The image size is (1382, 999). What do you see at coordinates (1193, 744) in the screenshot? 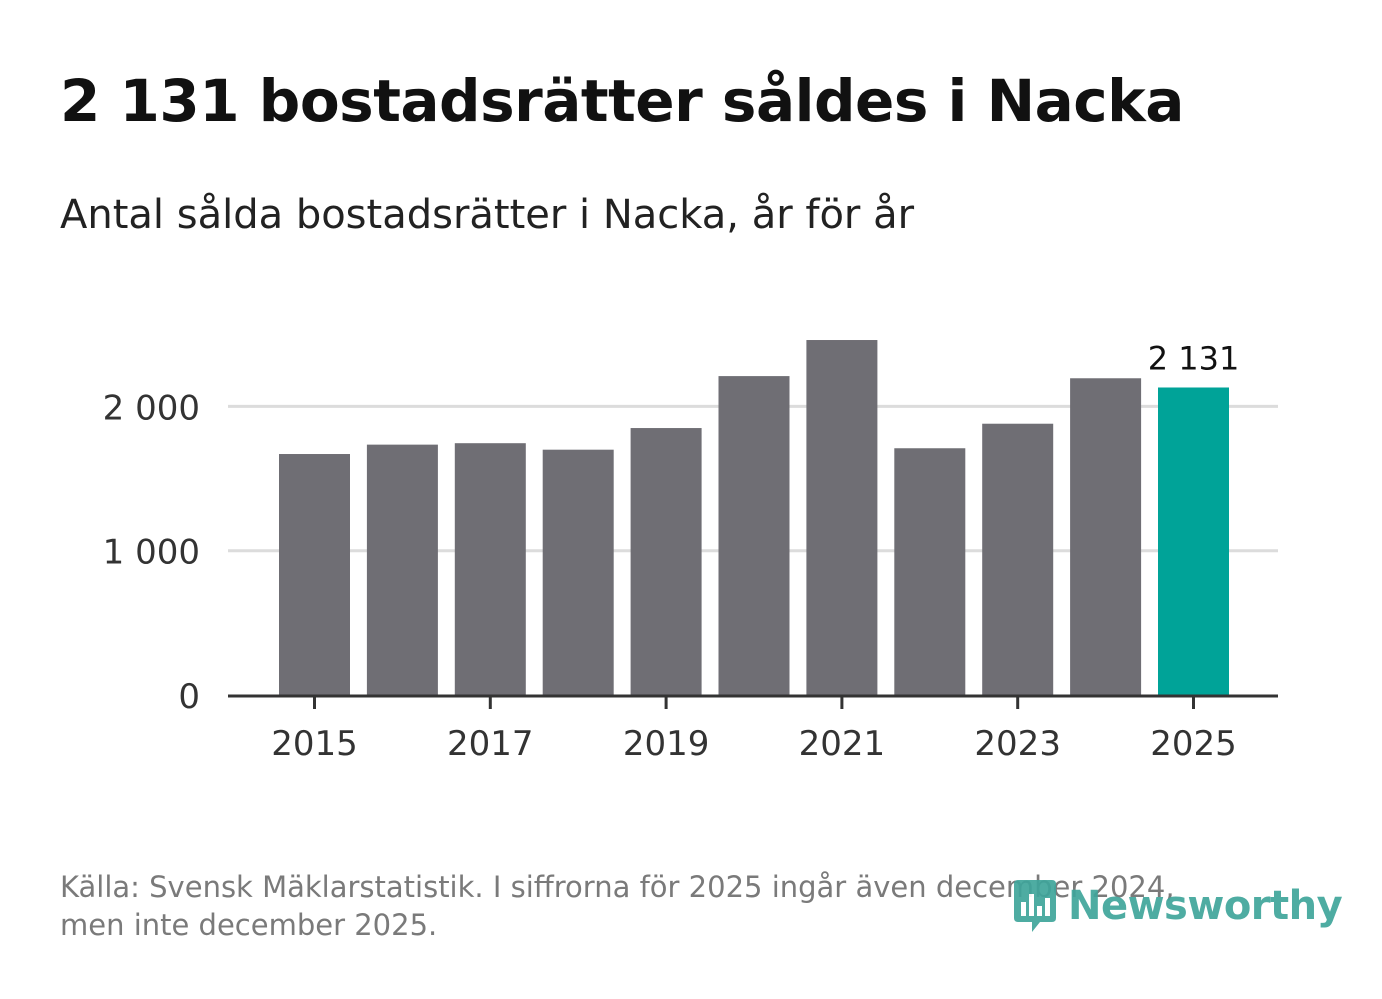
I see `x-tick-label: 2025` at bounding box center [1193, 744].